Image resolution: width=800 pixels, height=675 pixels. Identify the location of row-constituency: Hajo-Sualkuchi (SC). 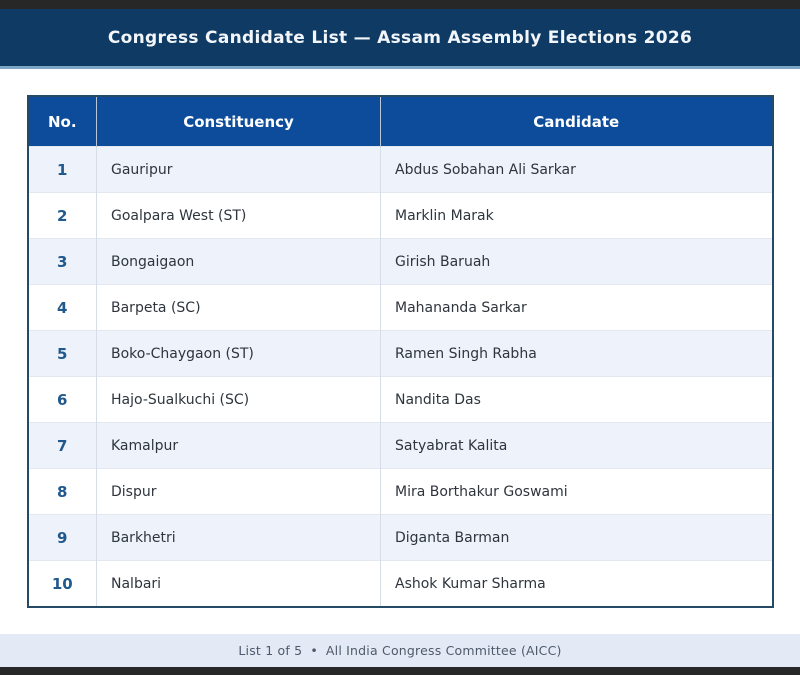
(238, 399).